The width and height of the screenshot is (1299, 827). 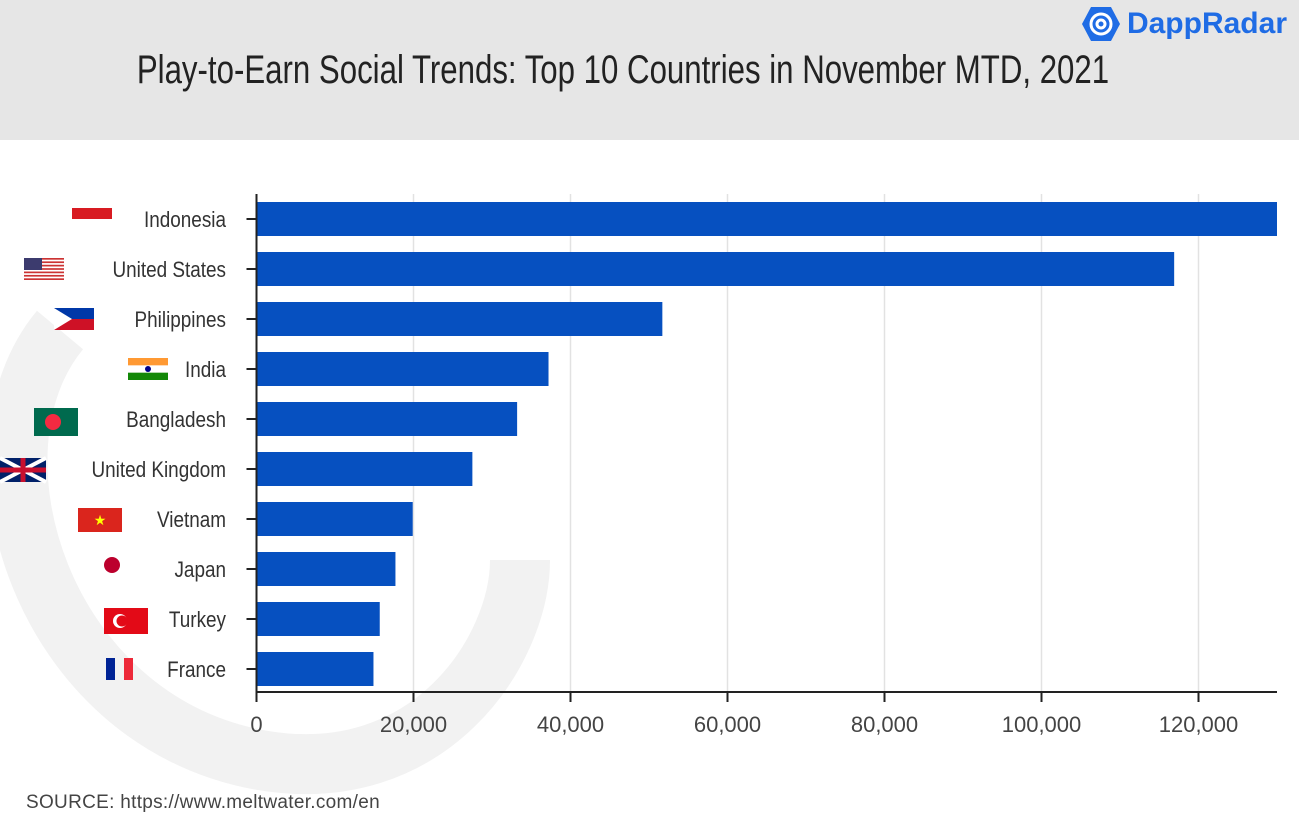 What do you see at coordinates (387, 419) in the screenshot?
I see `bar-bangladesh` at bounding box center [387, 419].